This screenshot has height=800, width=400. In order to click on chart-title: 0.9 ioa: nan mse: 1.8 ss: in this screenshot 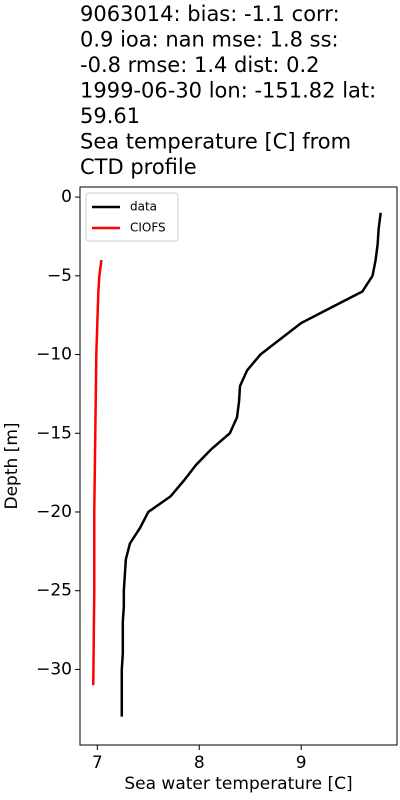, I will do `click(209, 40)`.